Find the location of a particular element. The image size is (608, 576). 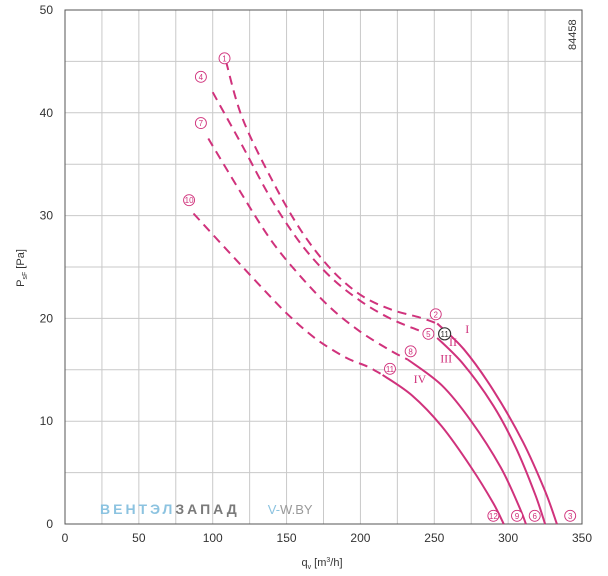

curve-marker-label: 9 is located at coordinates (517, 516).